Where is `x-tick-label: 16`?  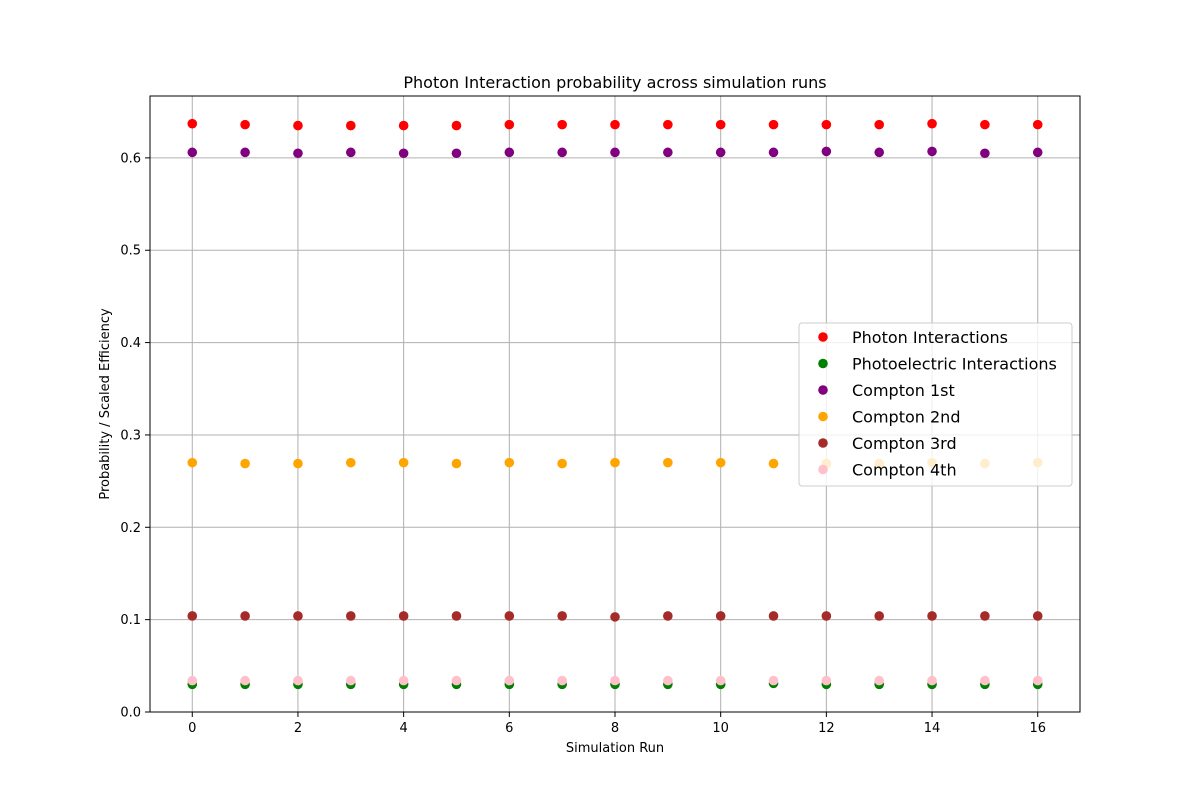
x-tick-label: 16 is located at coordinates (1037, 728).